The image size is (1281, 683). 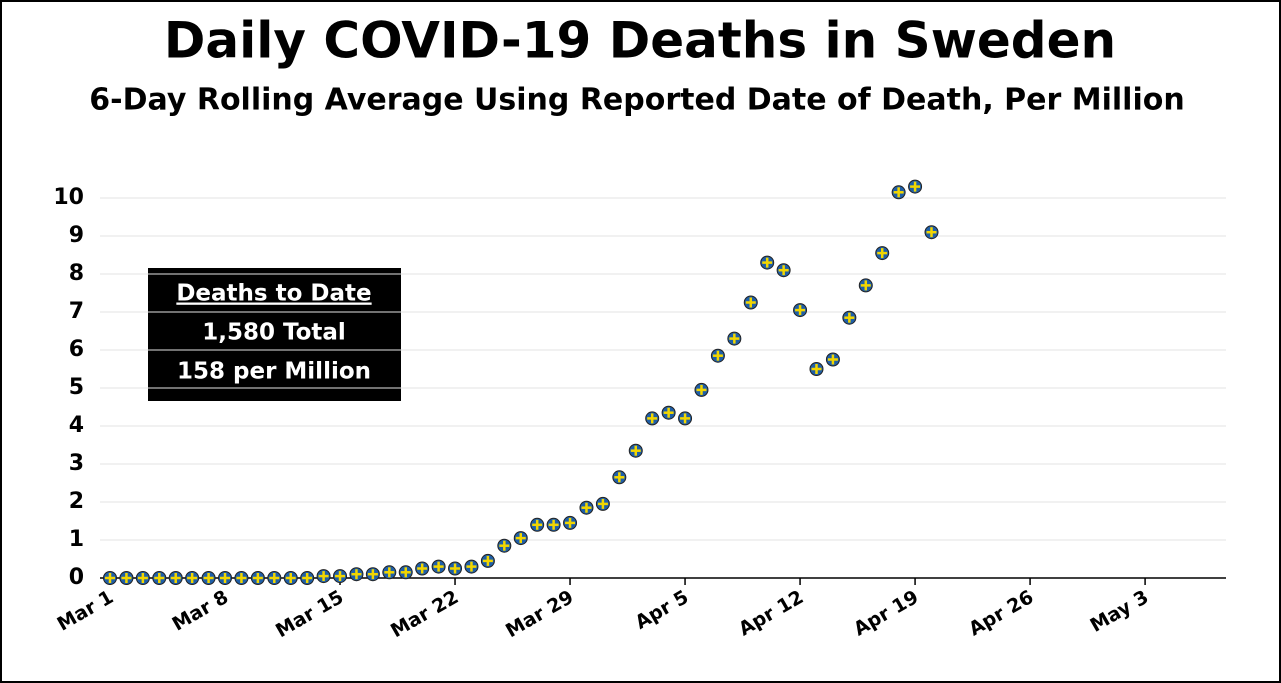 I want to click on y-tick-label: 3, so click(x=76, y=463).